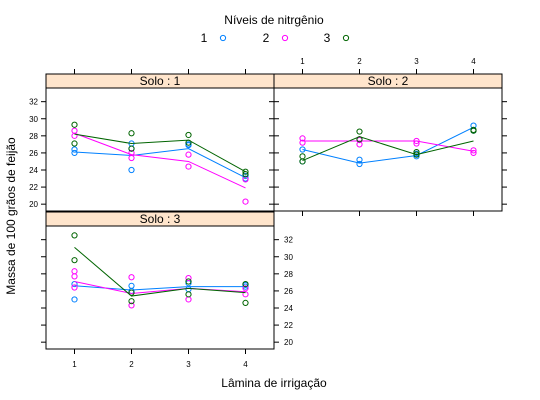 The image size is (540, 400). I want to click on legend-title: Níveis de nitrgênio, so click(274, 20).